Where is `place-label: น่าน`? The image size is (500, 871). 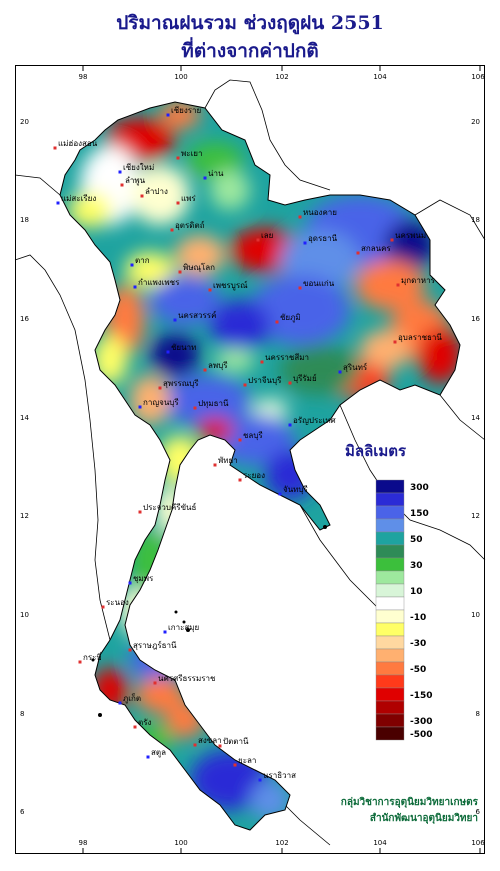 place-label: น่าน is located at coordinates (216, 173).